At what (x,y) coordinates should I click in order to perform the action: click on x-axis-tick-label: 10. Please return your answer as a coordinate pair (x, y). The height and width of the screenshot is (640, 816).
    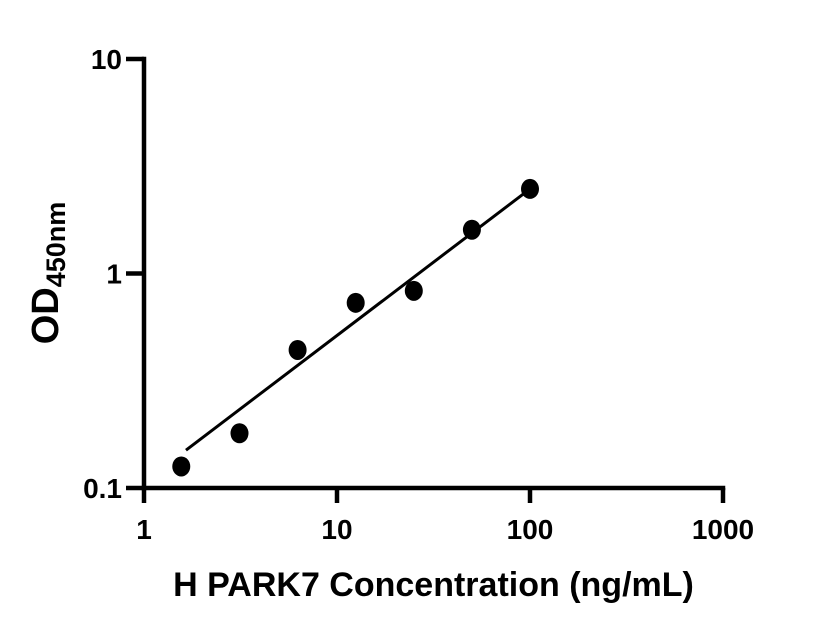
    Looking at the image, I should click on (336, 529).